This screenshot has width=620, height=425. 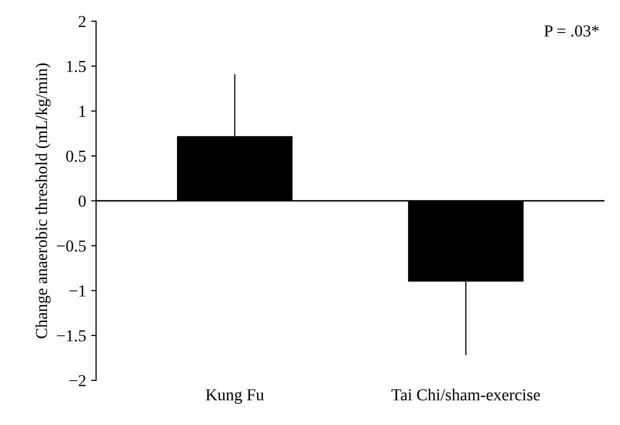 I want to click on y-tick-label: 0.5, so click(x=76, y=156).